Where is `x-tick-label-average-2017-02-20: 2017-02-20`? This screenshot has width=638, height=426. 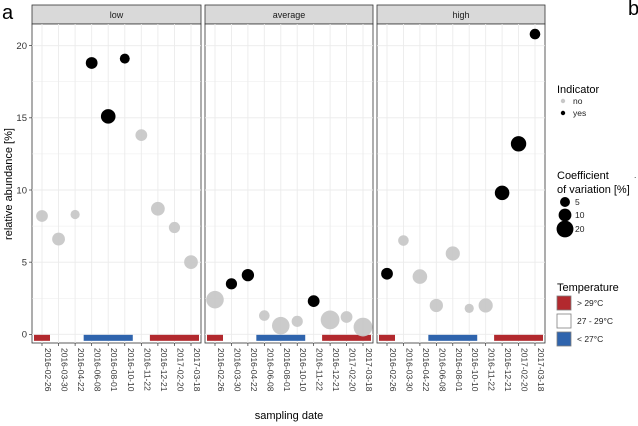
x-tick-label-average-2017-02-20: 2017-02-20 is located at coordinates (353, 370).